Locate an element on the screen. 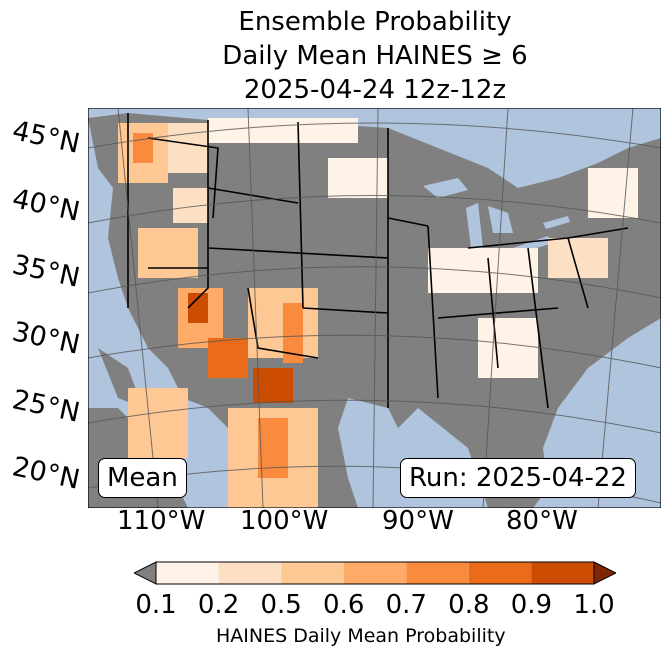 This screenshot has height=658, width=671. colorbar-tick-label: 0.8 is located at coordinates (469, 605).